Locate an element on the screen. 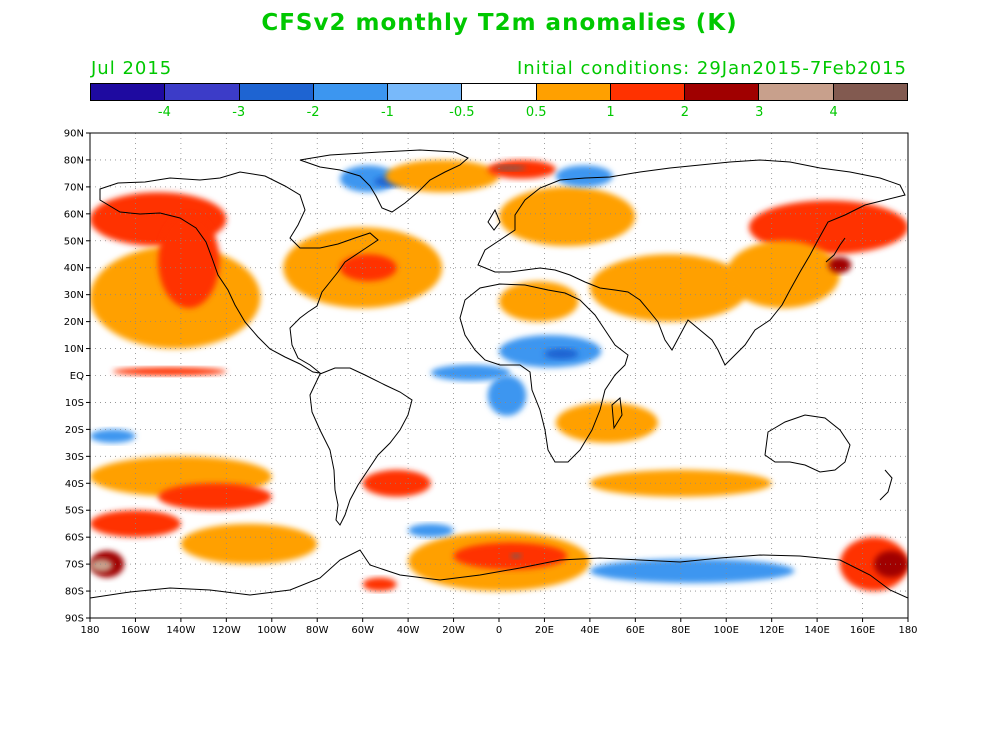 The image size is (999, 750). lon-label: 20E is located at coordinates (544, 630).